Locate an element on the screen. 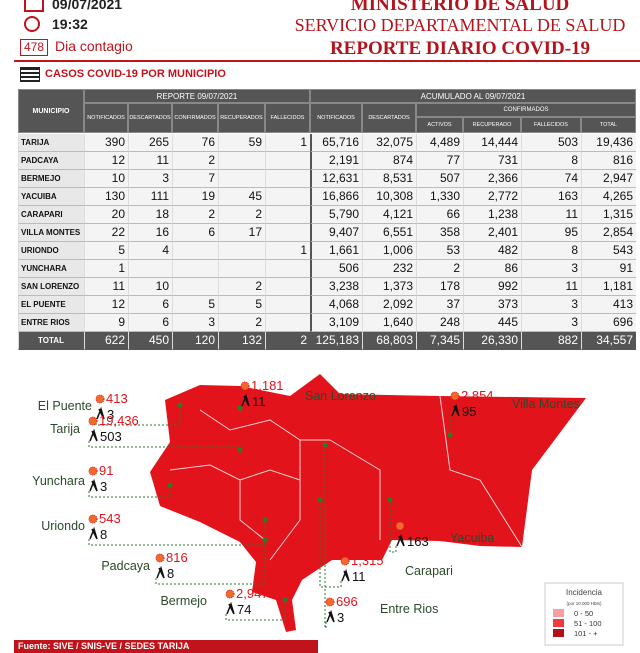  legend-item: 0 - 50 is located at coordinates (583, 613).